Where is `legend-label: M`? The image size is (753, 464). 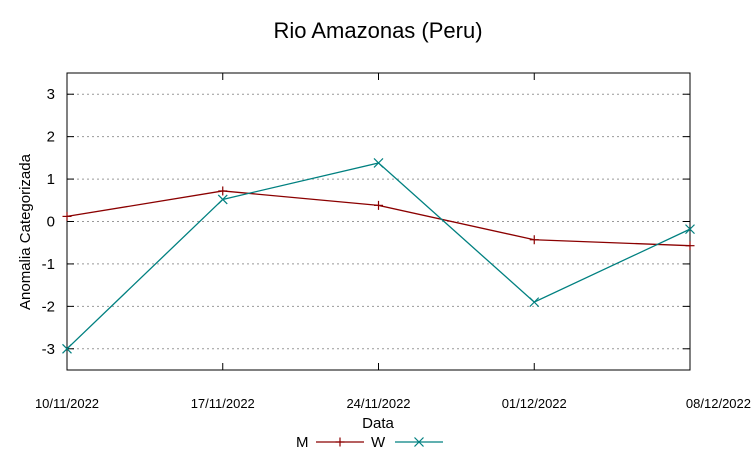
legend-label: M is located at coordinates (302, 442).